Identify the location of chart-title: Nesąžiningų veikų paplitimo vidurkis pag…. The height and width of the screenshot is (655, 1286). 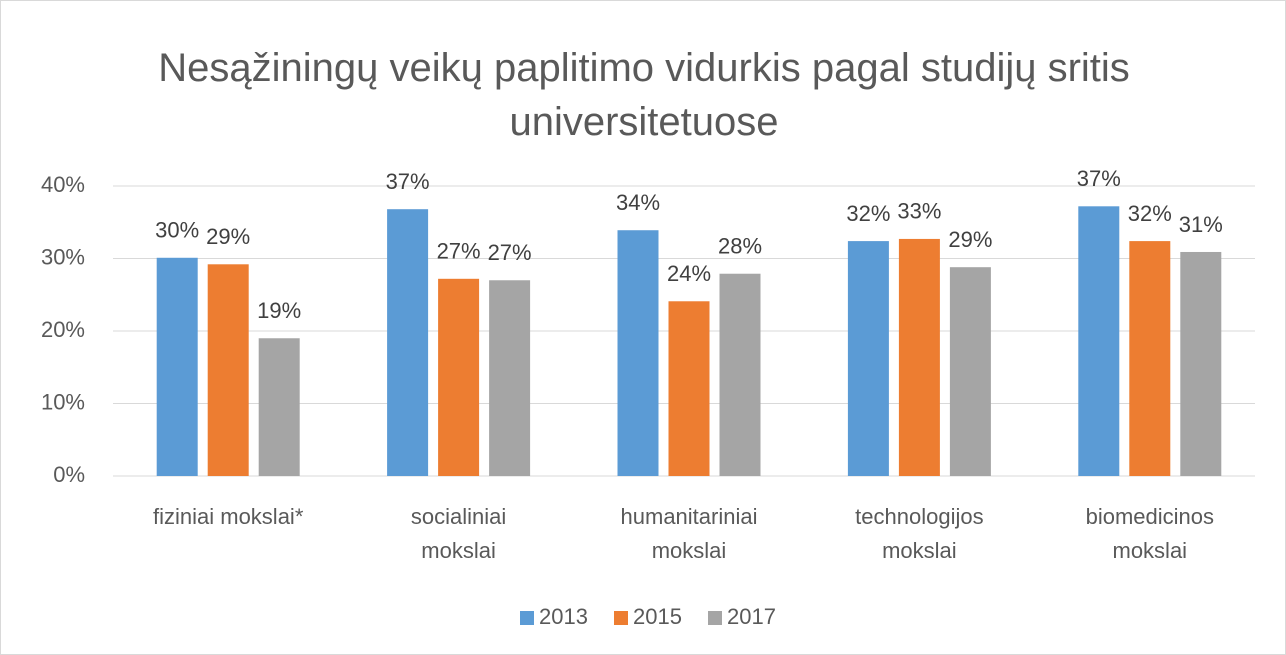
(644, 95).